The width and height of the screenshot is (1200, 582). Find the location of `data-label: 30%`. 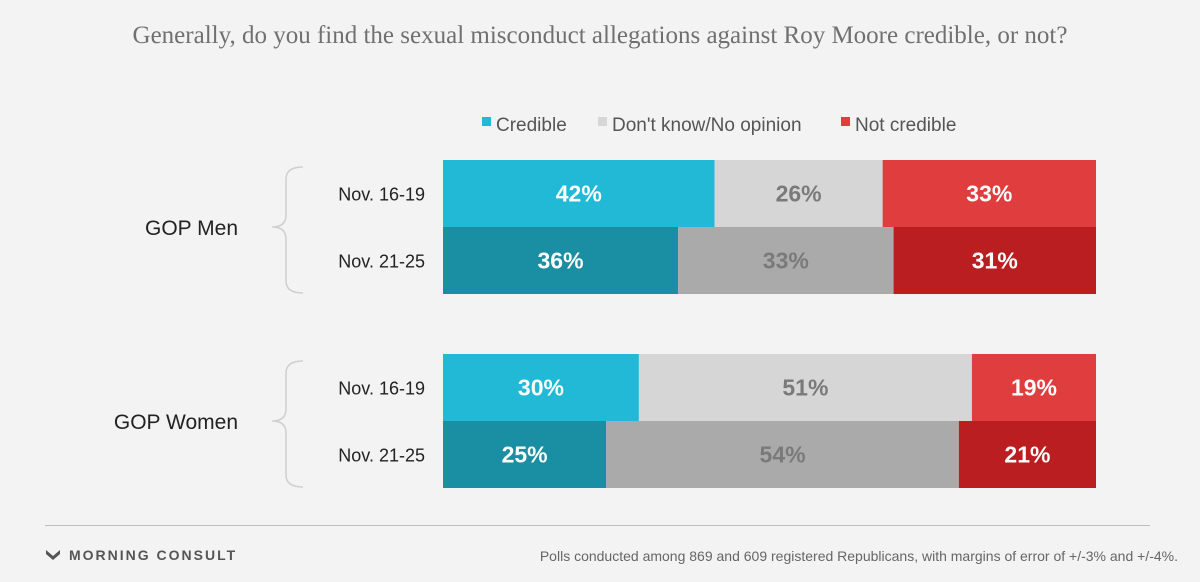

data-label: 30% is located at coordinates (541, 388).